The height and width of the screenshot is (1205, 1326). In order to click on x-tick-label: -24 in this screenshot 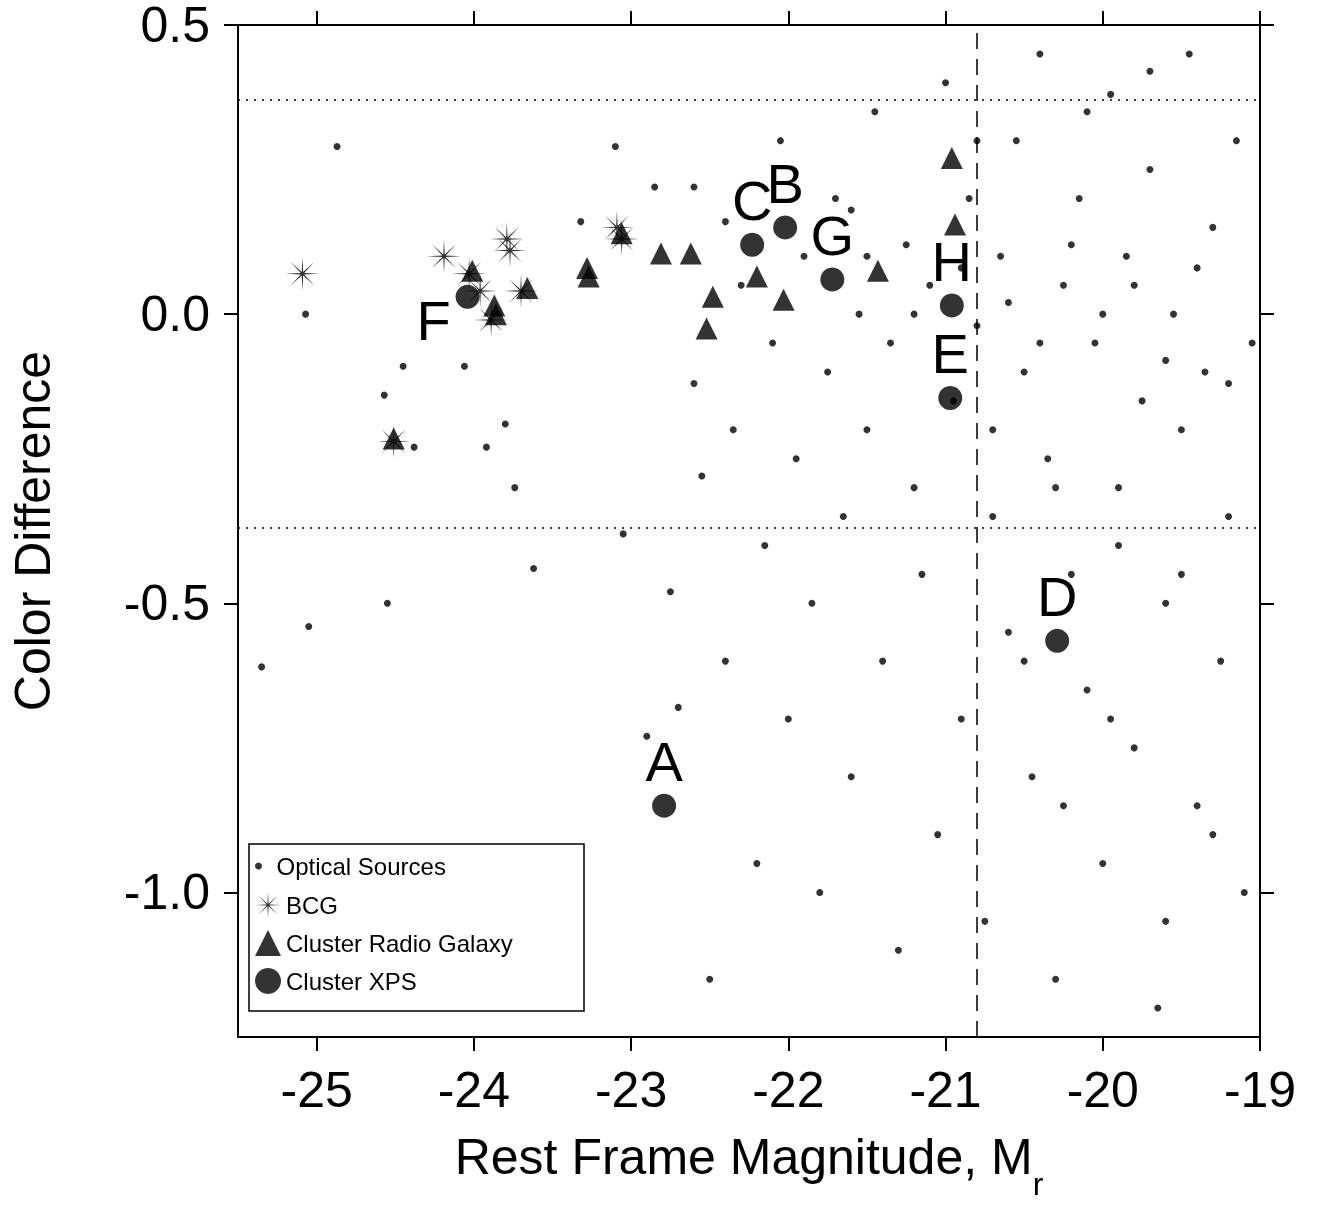, I will do `click(473, 1090)`.